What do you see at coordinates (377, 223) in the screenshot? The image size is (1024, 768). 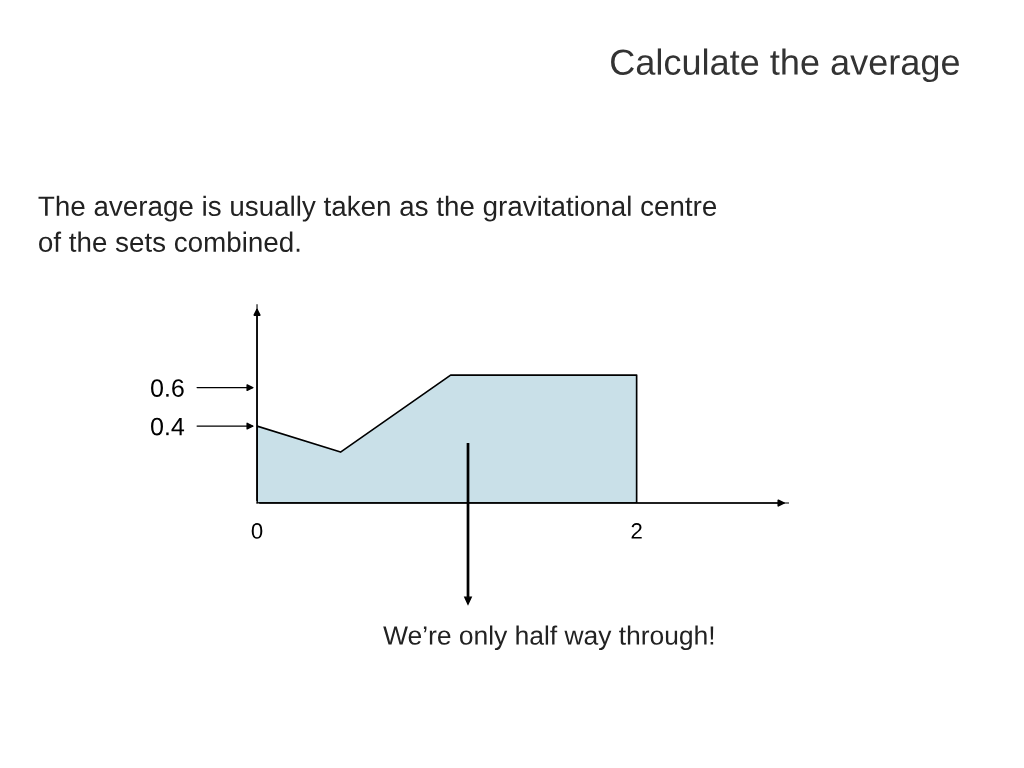 I see `chart-subtitle: The average is usually taken as the gravitational centre of the sets combined.` at bounding box center [377, 223].